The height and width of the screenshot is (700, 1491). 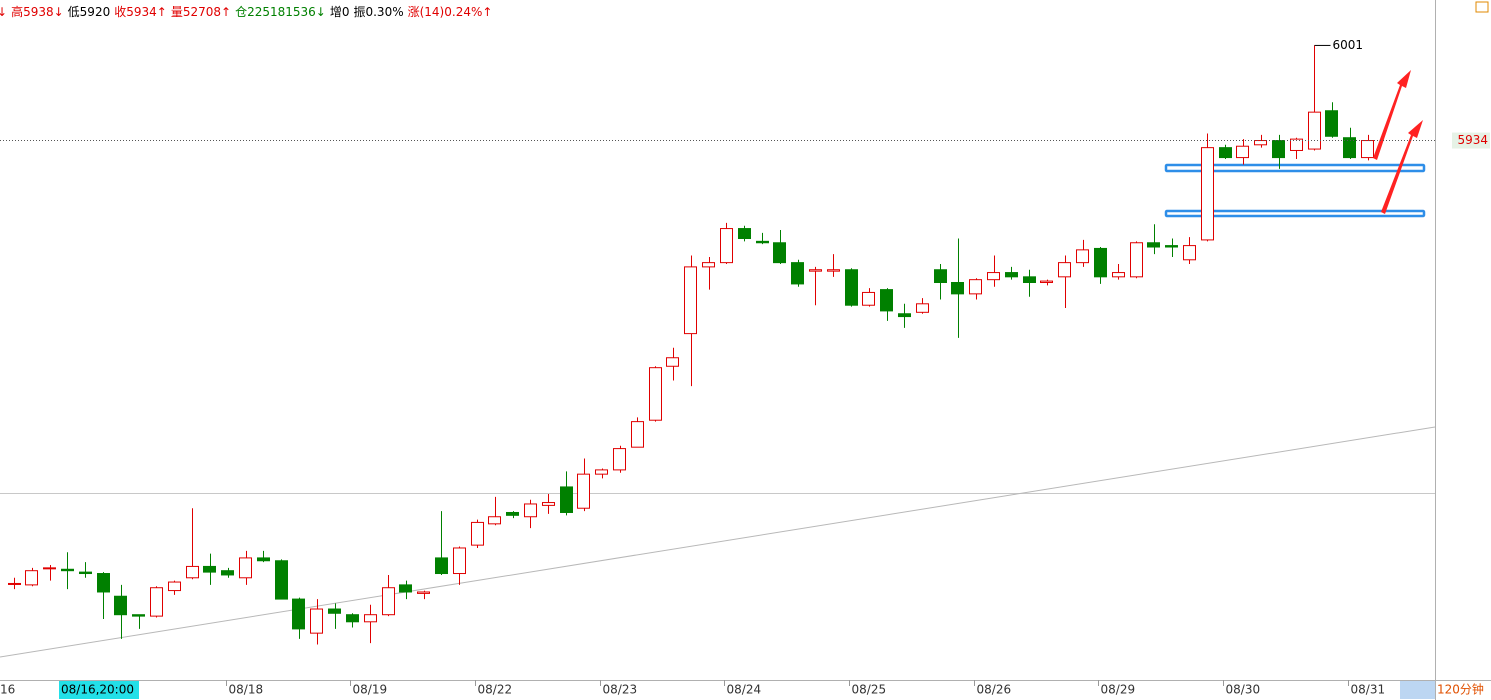 I want to click on x-tick-label: 08/22, so click(x=495, y=690).